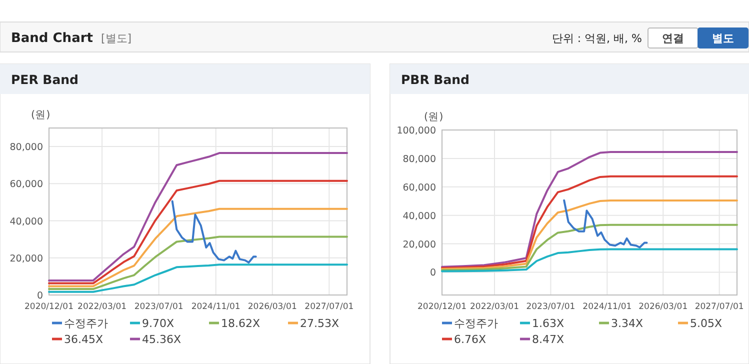  I want to click on text: 별도, so click(723, 38).